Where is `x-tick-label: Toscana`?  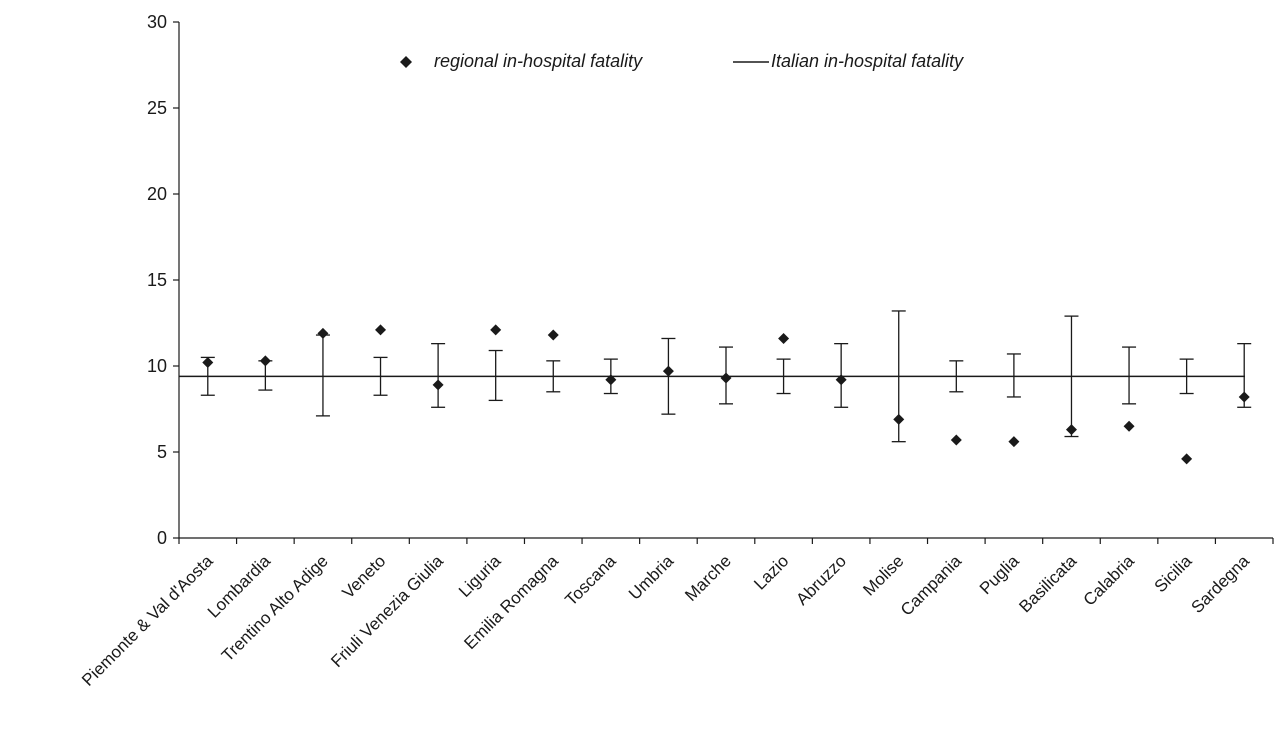
x-tick-label: Toscana is located at coordinates (590, 580).